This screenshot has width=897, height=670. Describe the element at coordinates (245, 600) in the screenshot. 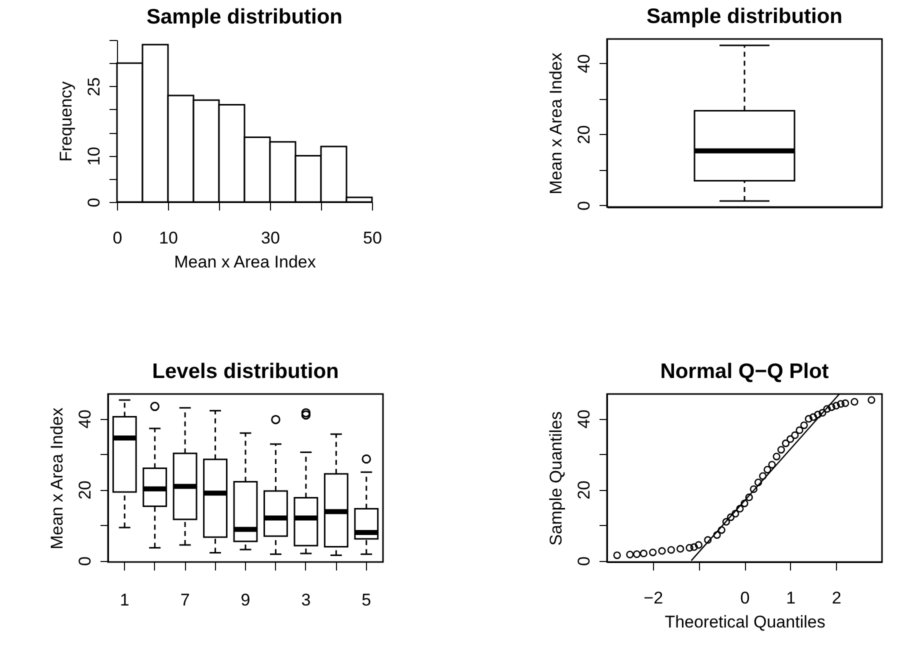

I see `x-tick-label: 9` at that location.